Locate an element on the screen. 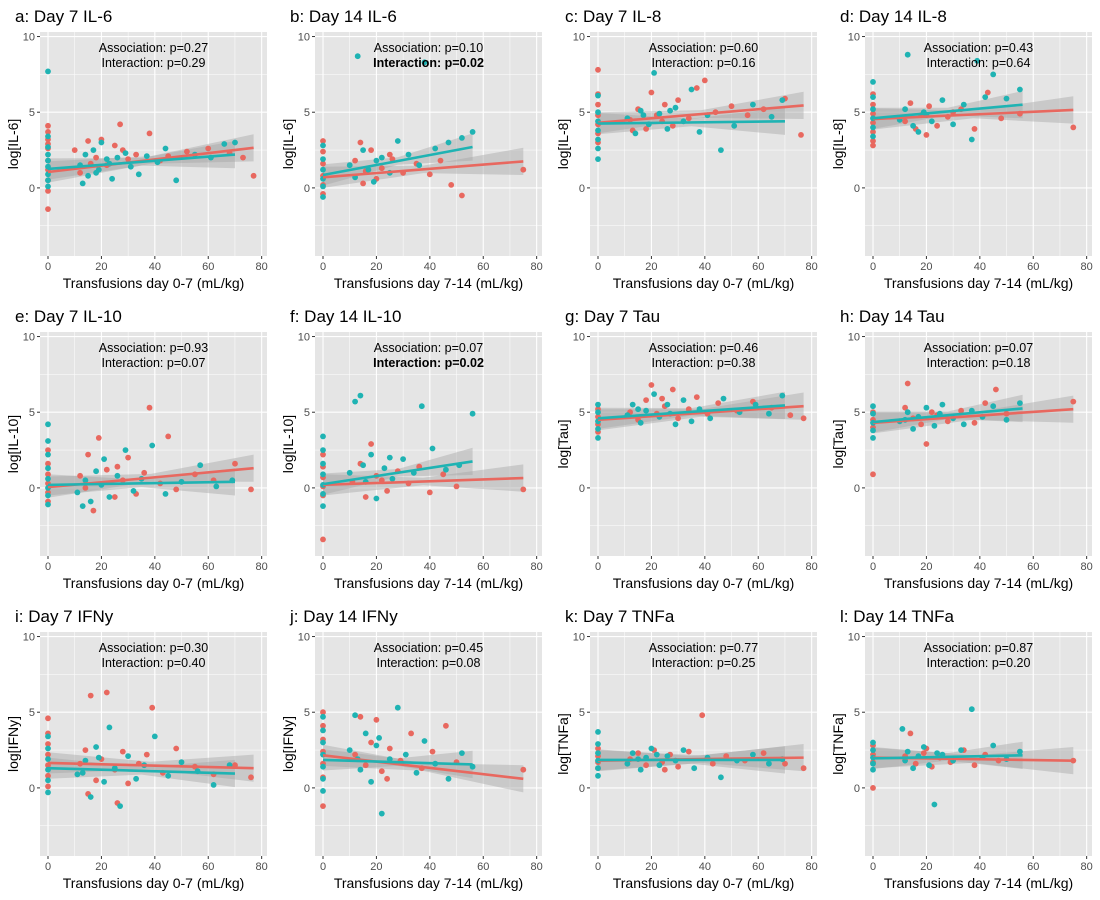  panel-title: k: Day 7 TNFa is located at coordinates (620, 616).